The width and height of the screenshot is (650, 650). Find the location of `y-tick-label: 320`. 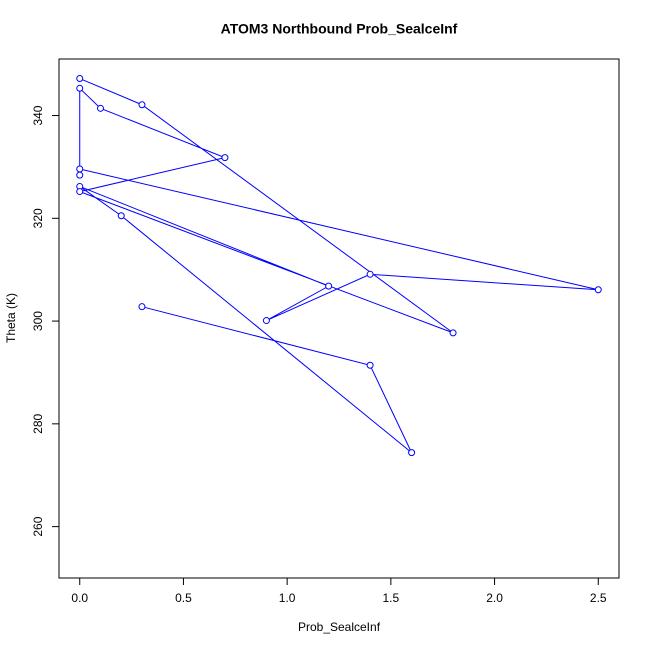

y-tick-label: 320 is located at coordinates (38, 218).